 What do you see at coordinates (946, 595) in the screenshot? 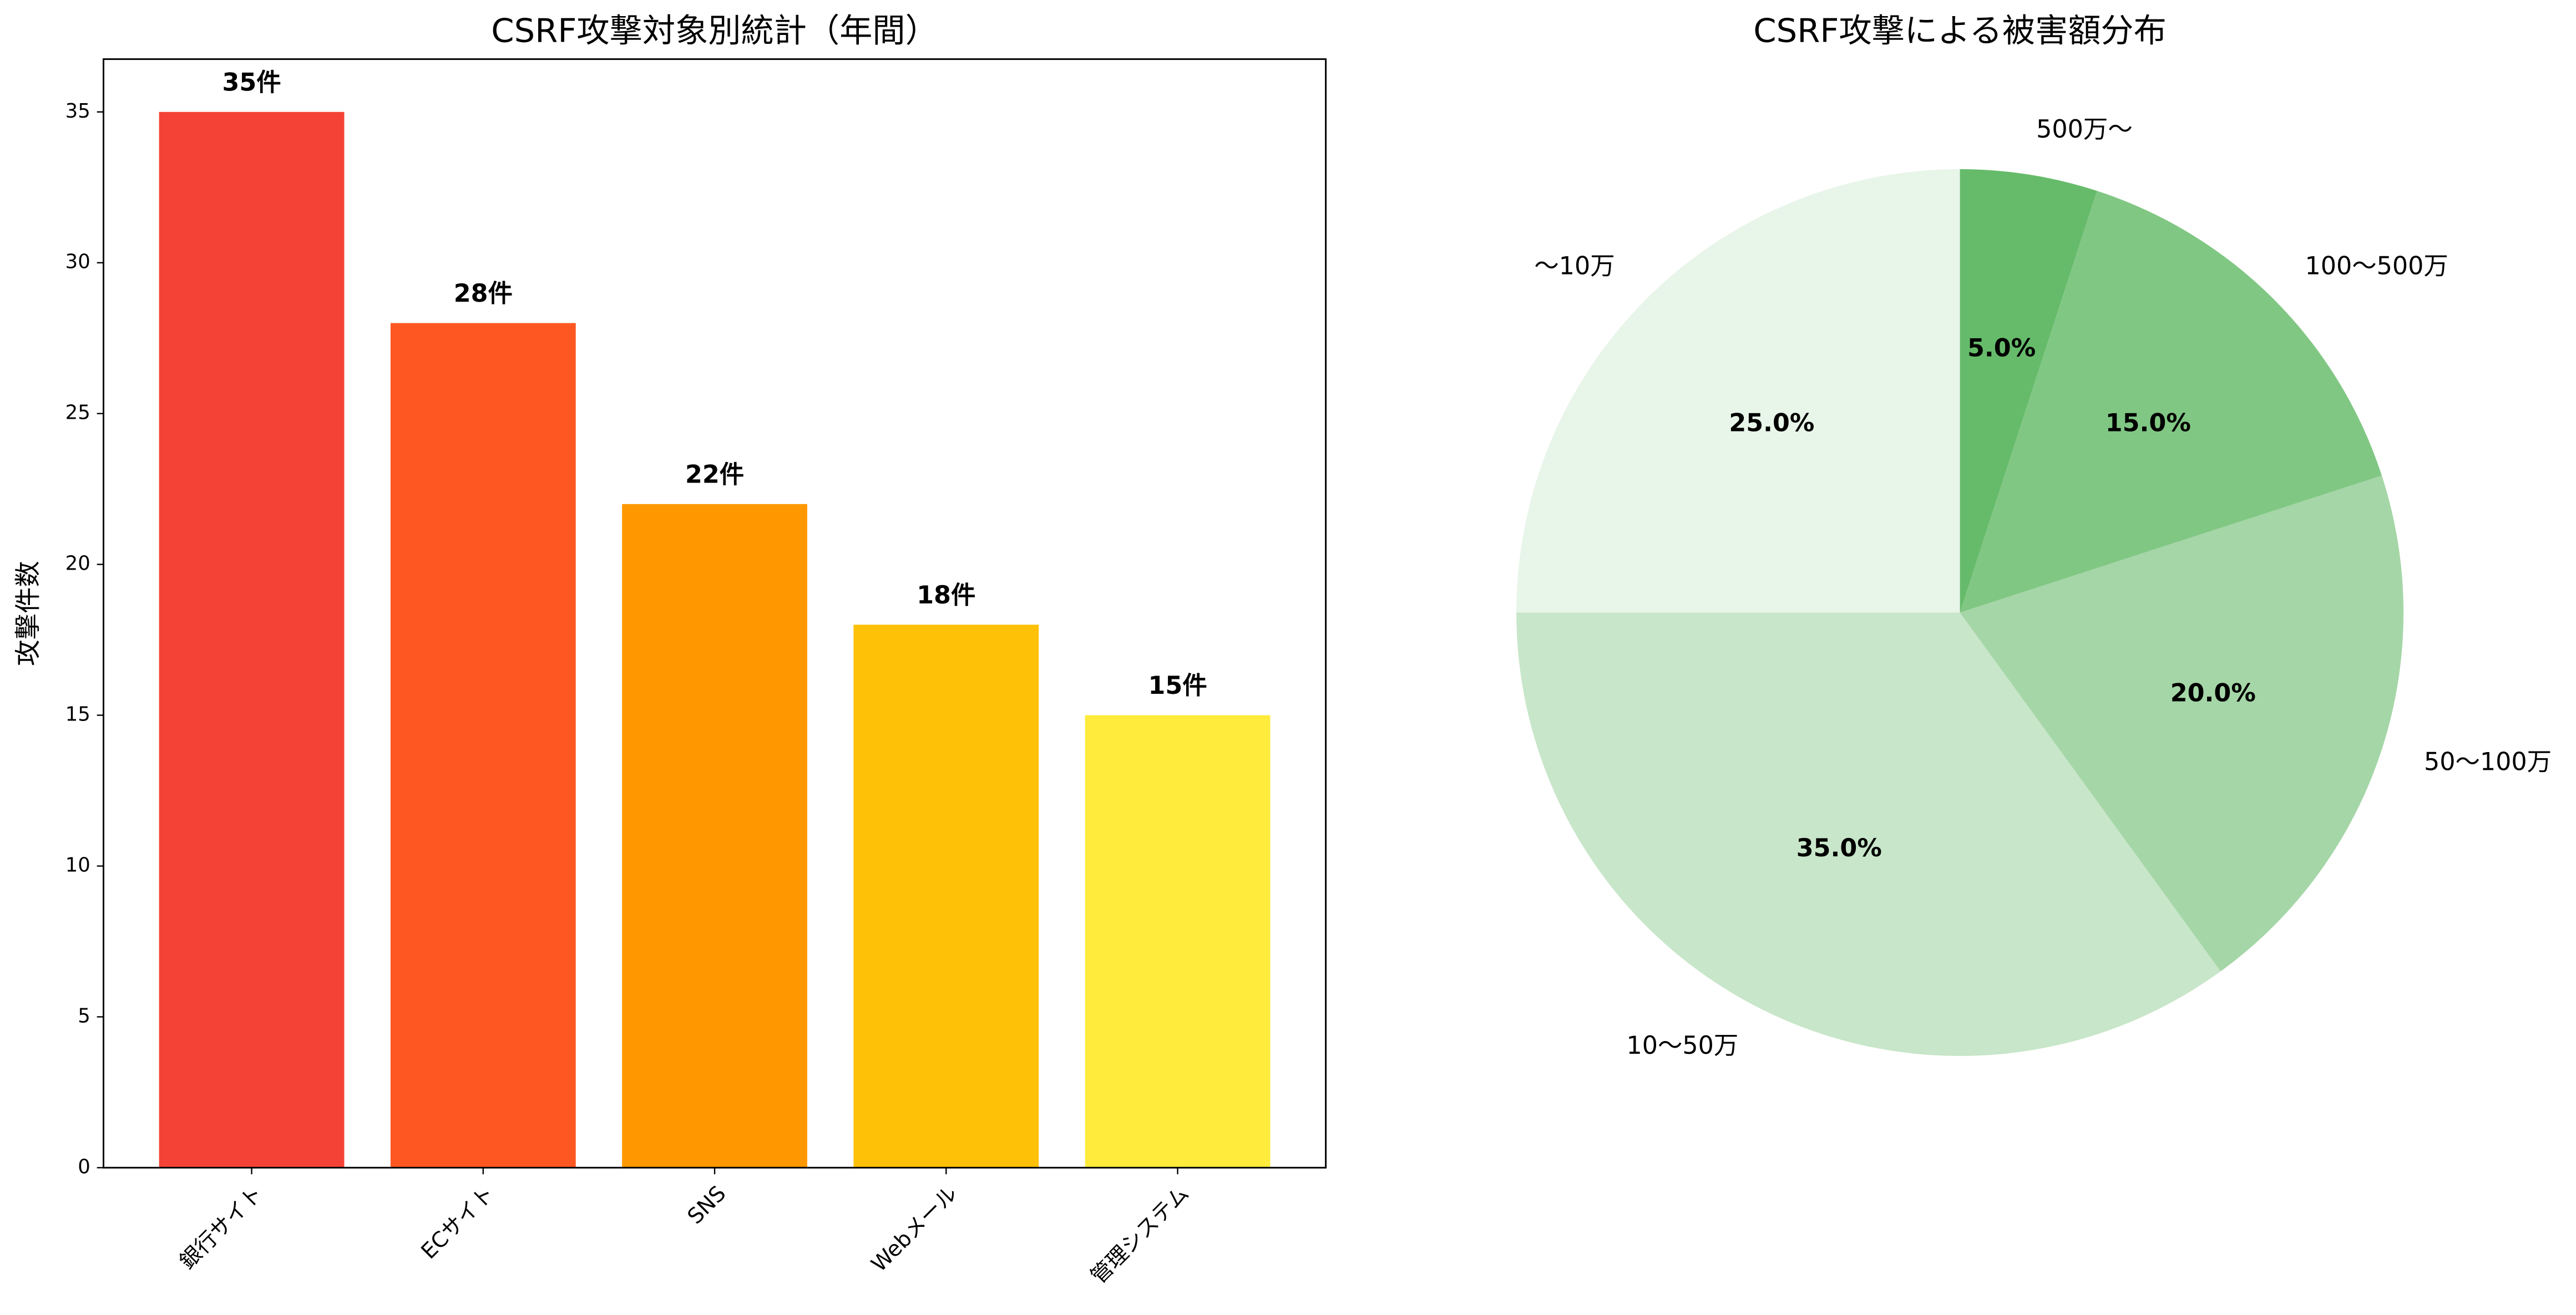
I see `data-label: 18件` at bounding box center [946, 595].